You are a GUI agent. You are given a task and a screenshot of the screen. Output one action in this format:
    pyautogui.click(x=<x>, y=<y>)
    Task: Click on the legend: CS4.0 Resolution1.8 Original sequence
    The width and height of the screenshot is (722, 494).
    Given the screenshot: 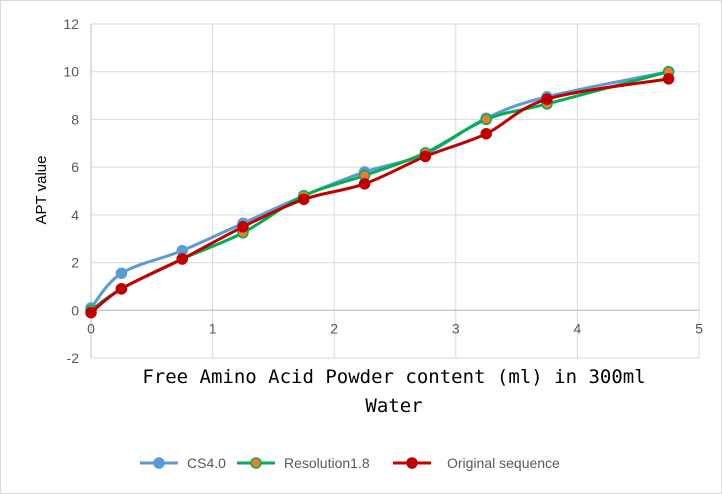 What is the action you would take?
    pyautogui.click(x=350, y=463)
    